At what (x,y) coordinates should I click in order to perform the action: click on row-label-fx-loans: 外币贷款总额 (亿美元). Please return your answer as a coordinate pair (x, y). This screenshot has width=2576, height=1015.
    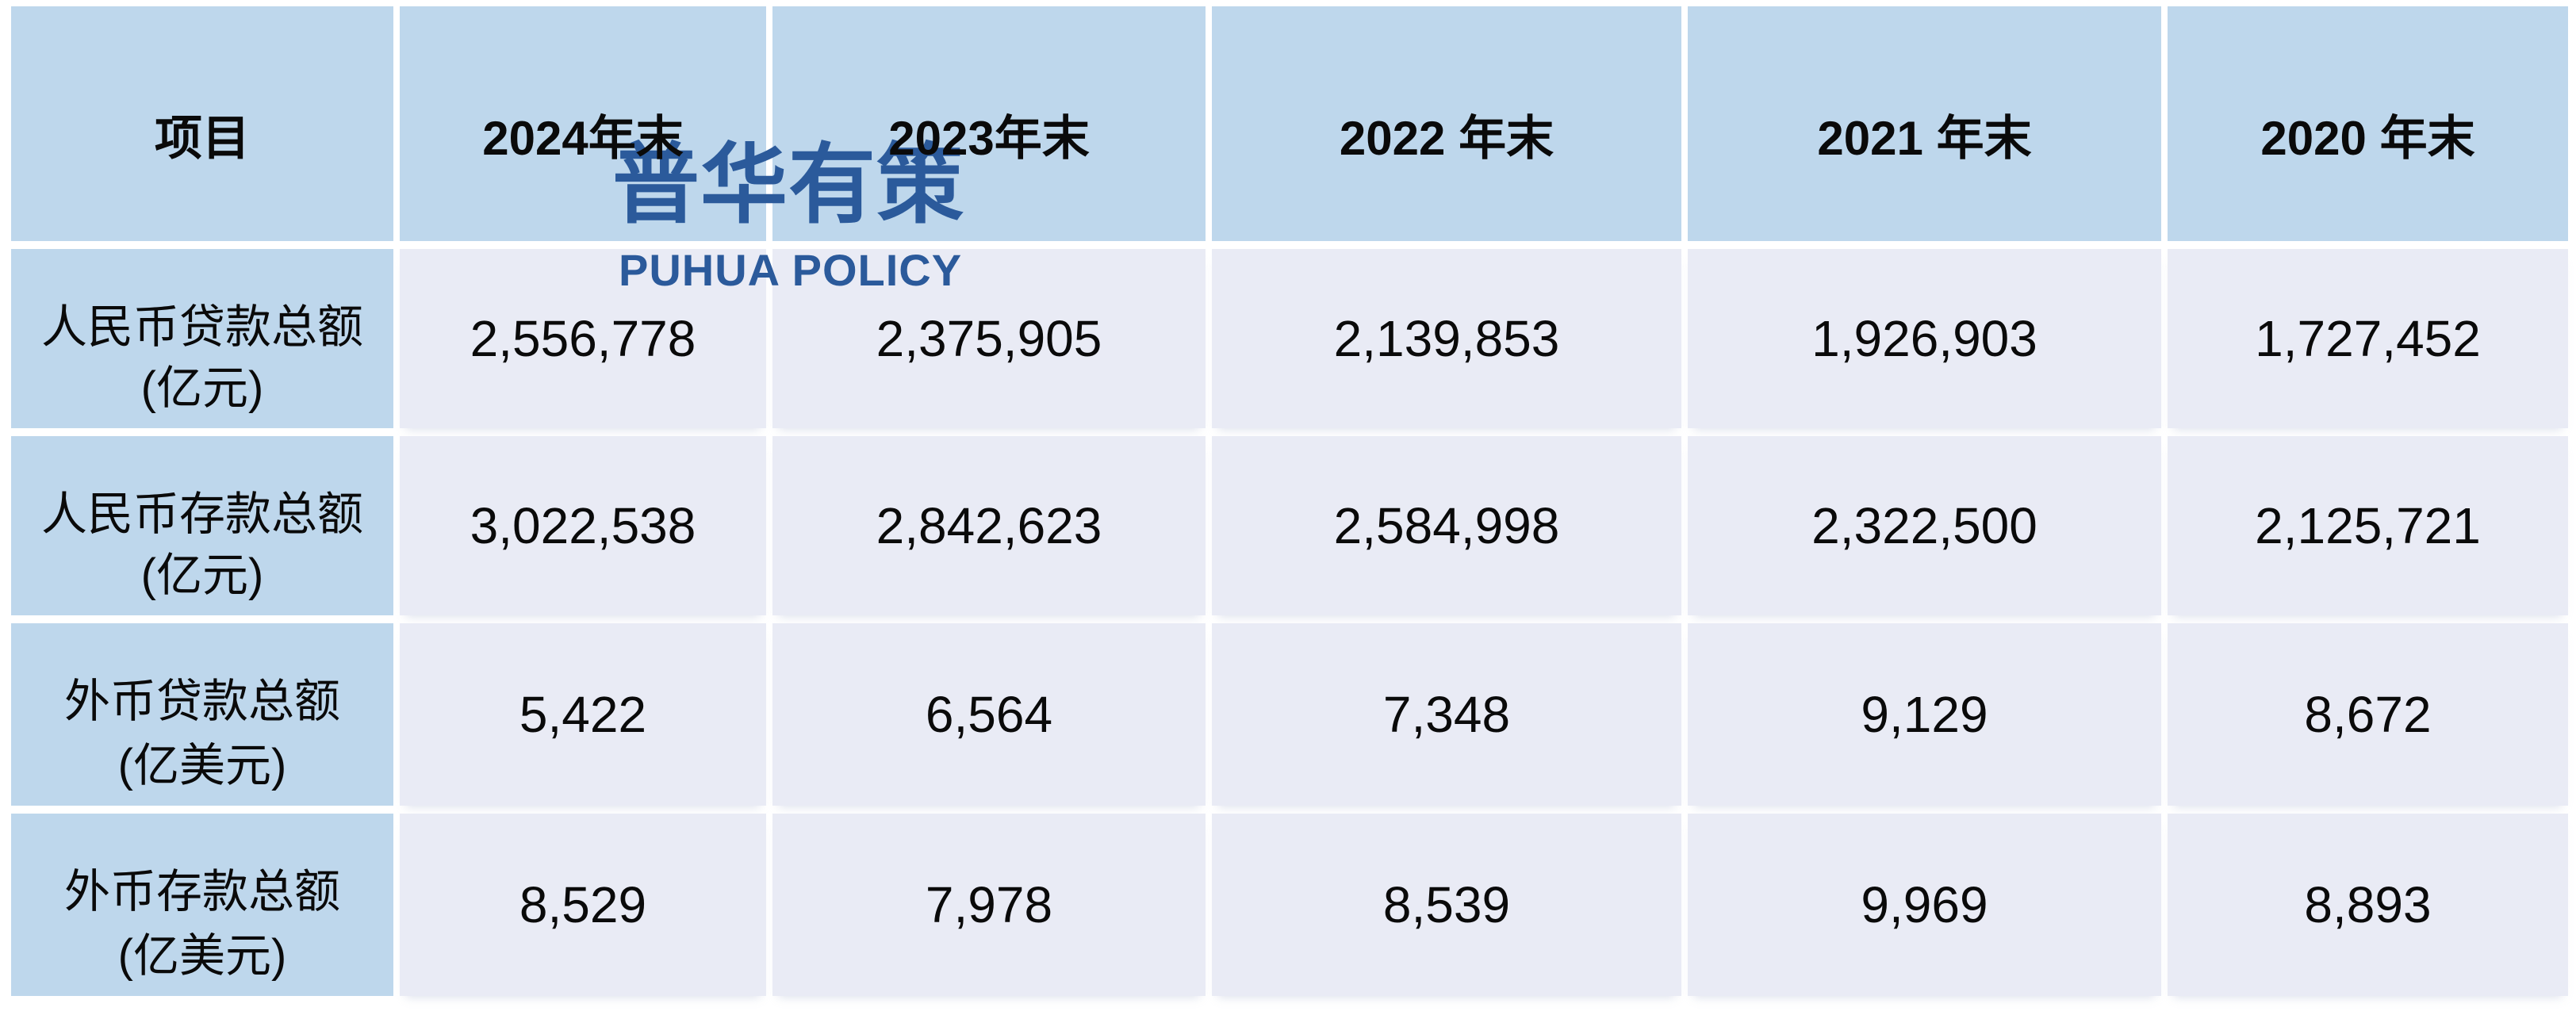
    Looking at the image, I should click on (202, 714).